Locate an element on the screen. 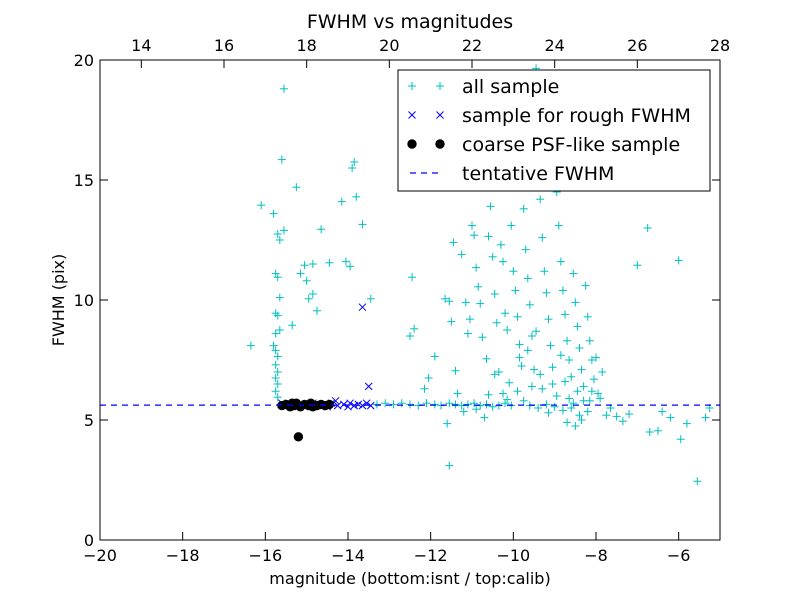  x-axis-label: magnitude (bottom:isnt / top:calib) is located at coordinates (409, 578).